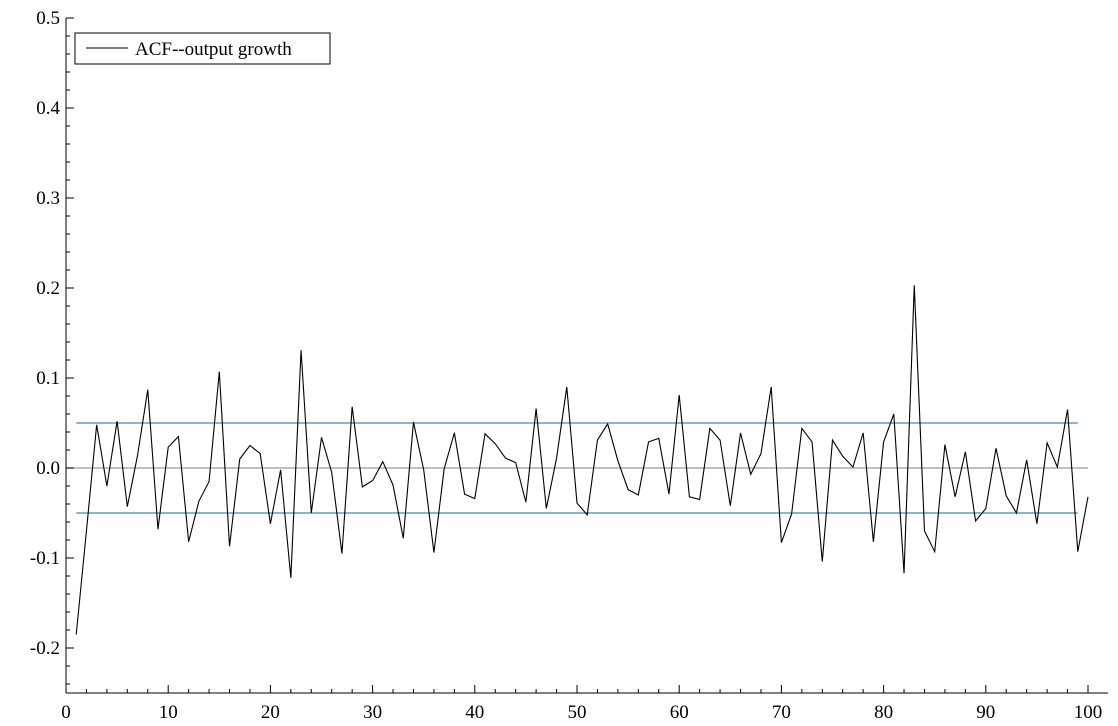  Describe the element at coordinates (168, 712) in the screenshot. I see `x-tick-label: 10` at that location.